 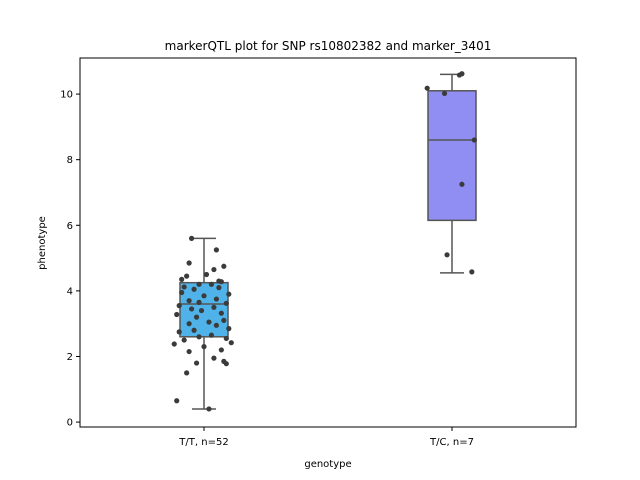 What do you see at coordinates (327, 464) in the screenshot?
I see `x-axis-label: genotype` at bounding box center [327, 464].